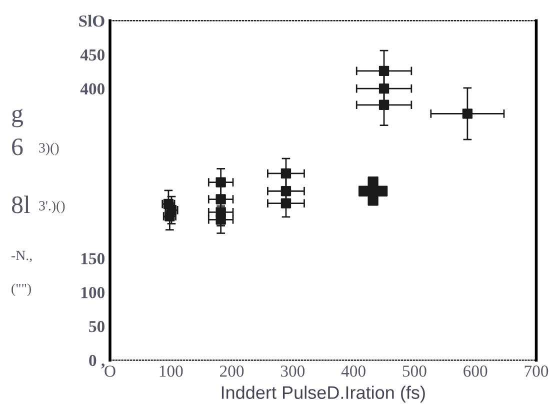 The height and width of the screenshot is (414, 550). Describe the element at coordinates (91, 20) in the screenshot. I see `y-tick-label: SlO` at that location.